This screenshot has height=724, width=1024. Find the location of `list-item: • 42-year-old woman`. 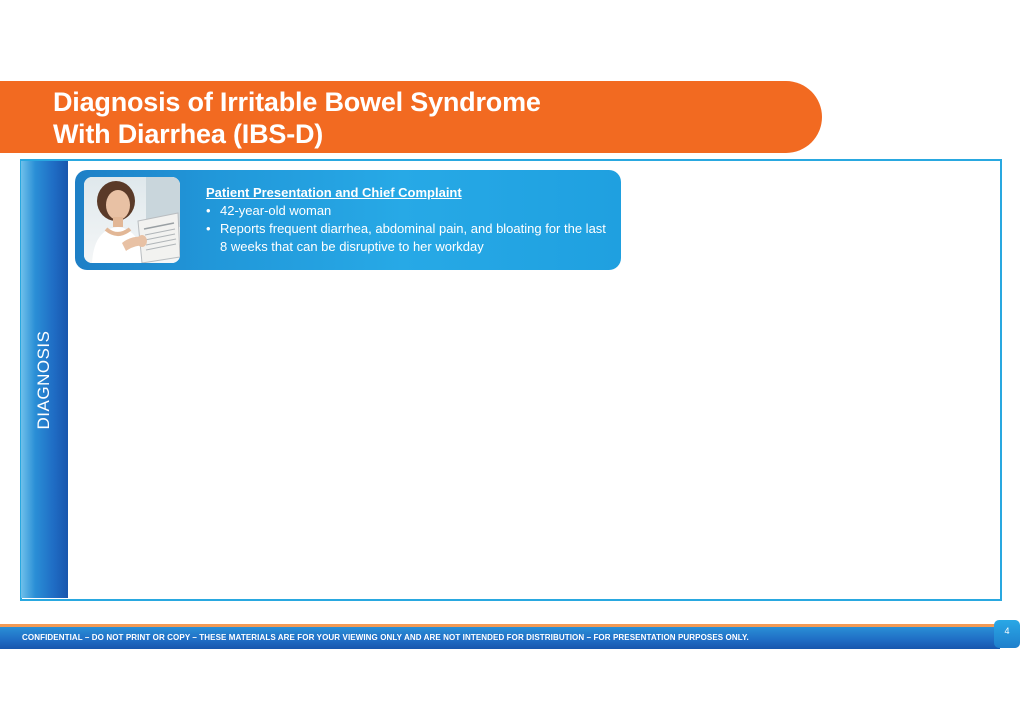

list-item: • 42-year-old woman is located at coordinates (408, 211).